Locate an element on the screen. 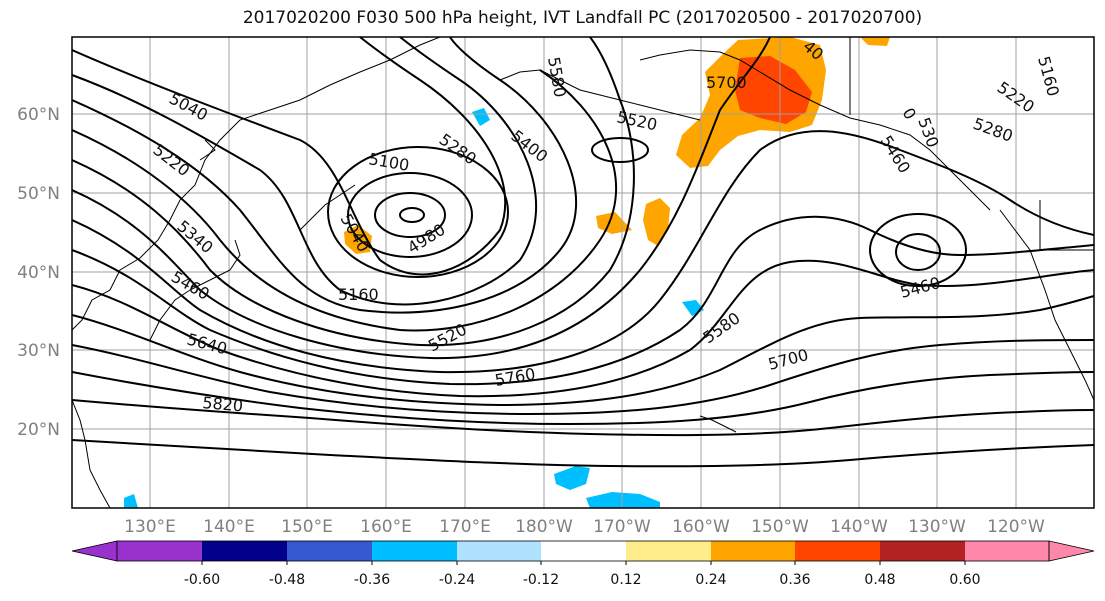 The height and width of the screenshot is (601, 1105). colorbar-tick-label: -0.24 is located at coordinates (457, 580).